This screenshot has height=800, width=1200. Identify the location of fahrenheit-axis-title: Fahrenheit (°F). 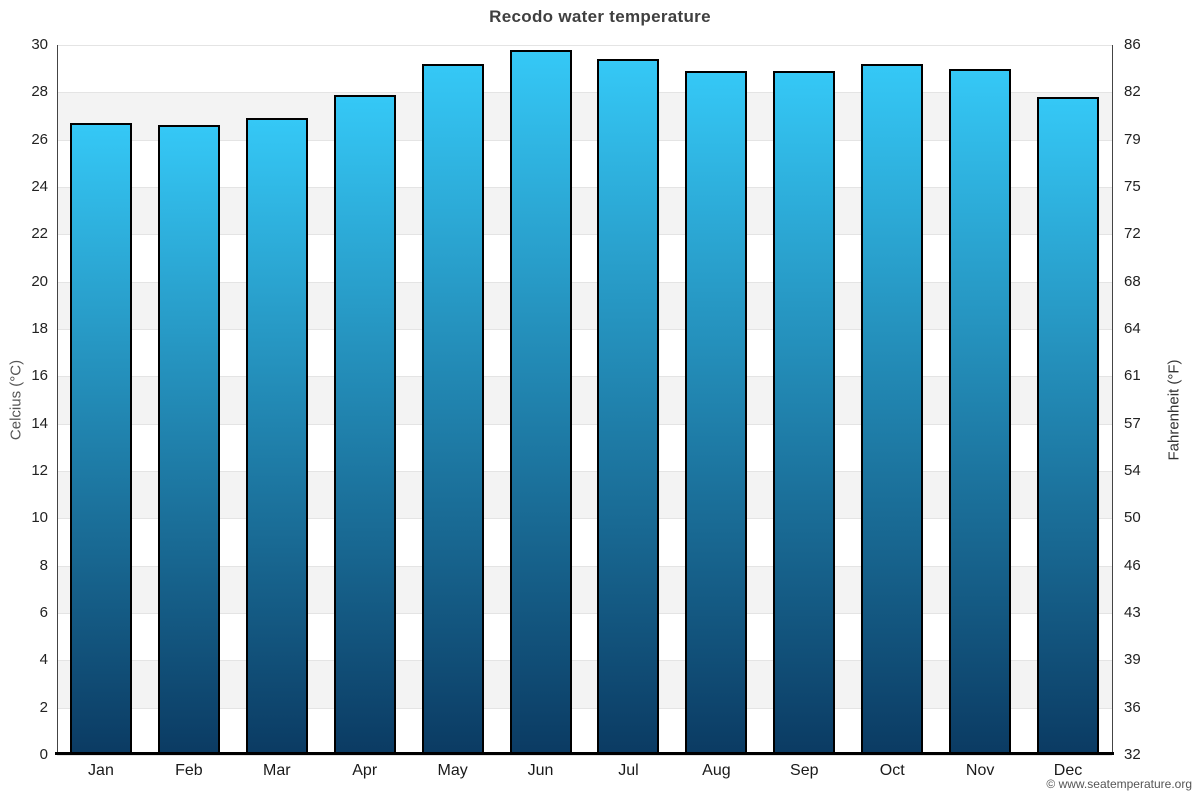
(1174, 410).